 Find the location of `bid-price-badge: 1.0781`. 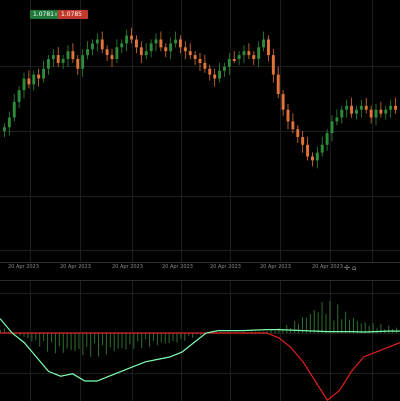

bid-price-badge: 1.0781 is located at coordinates (45, 14).